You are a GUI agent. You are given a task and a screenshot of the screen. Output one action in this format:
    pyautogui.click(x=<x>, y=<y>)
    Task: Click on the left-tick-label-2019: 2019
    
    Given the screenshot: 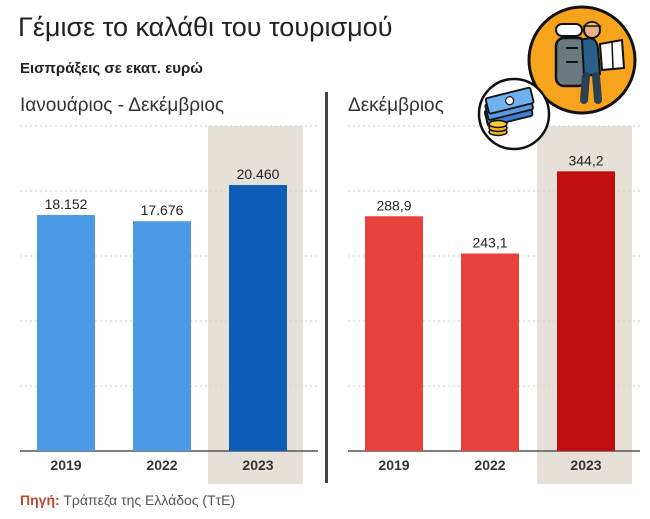 What is the action you would take?
    pyautogui.click(x=65, y=465)
    